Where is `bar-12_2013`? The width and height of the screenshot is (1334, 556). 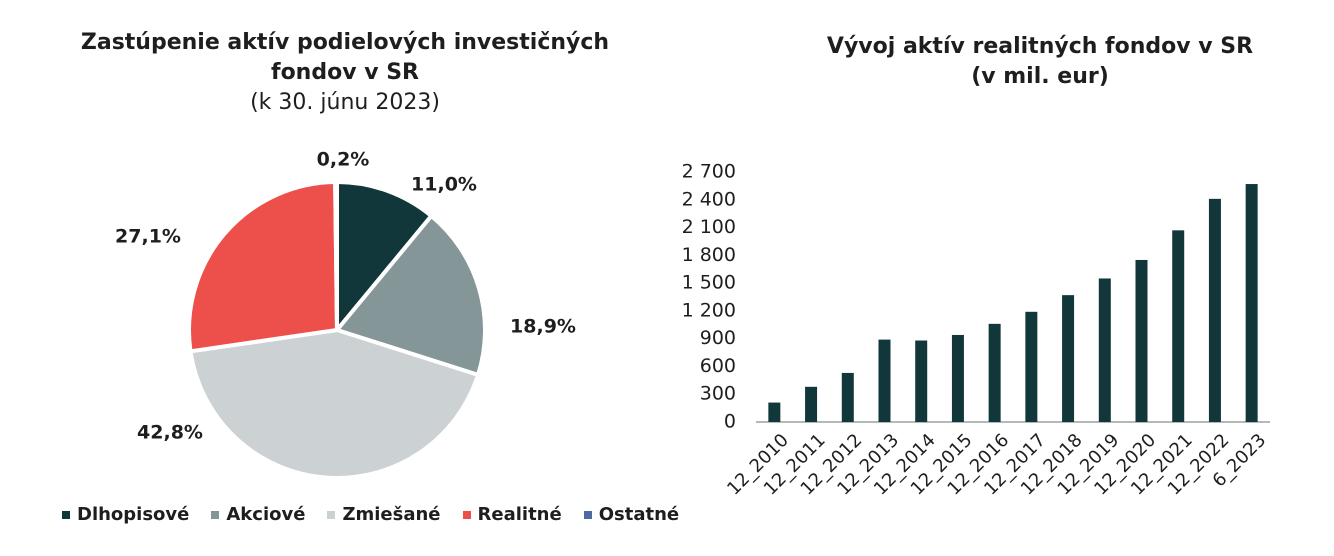
bar-12_2013 is located at coordinates (884, 380).